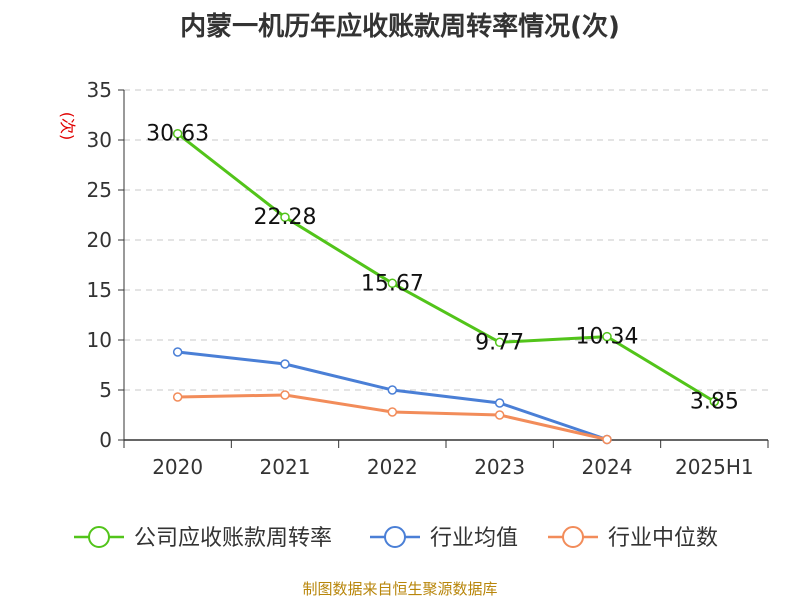 The image size is (800, 600). What do you see at coordinates (99, 340) in the screenshot?
I see `y-tick-label: 10` at bounding box center [99, 340].